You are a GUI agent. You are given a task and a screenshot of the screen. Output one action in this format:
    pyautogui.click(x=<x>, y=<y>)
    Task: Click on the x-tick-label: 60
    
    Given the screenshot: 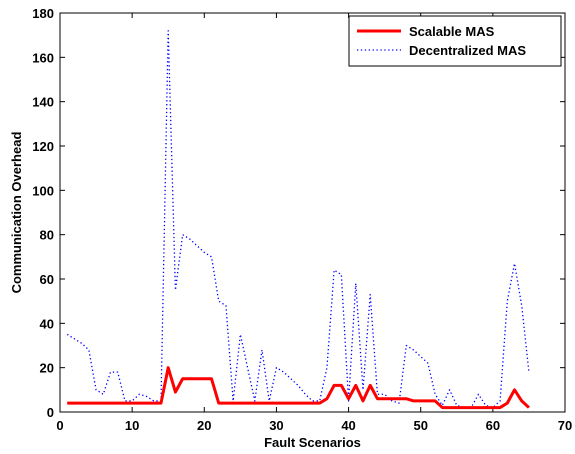 What is the action you would take?
    pyautogui.click(x=493, y=425)
    